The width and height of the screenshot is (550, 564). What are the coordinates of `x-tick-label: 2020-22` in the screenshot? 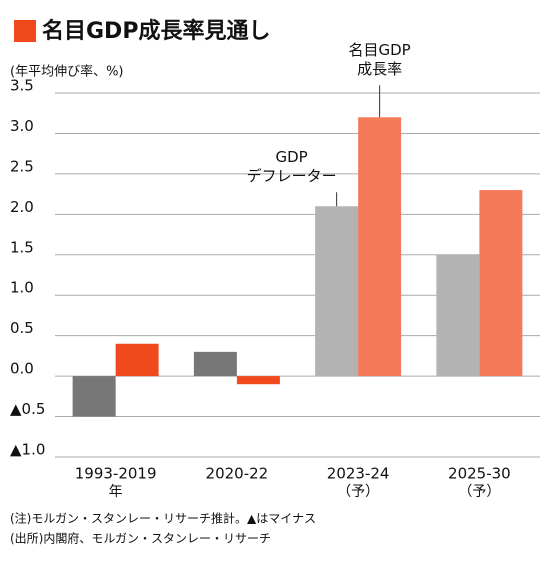 It's located at (237, 474).